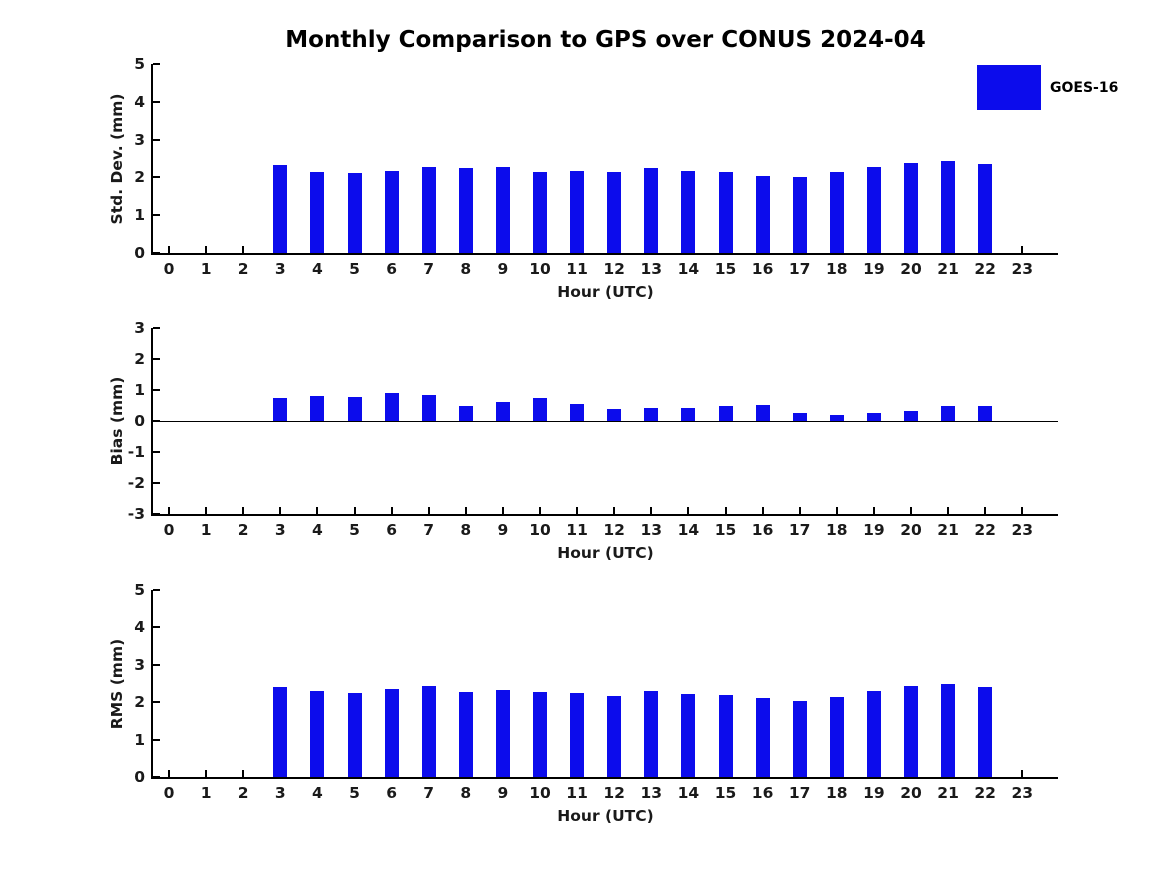 The image size is (1167, 875). Describe the element at coordinates (152, 684) in the screenshot. I see `y-spine` at that location.